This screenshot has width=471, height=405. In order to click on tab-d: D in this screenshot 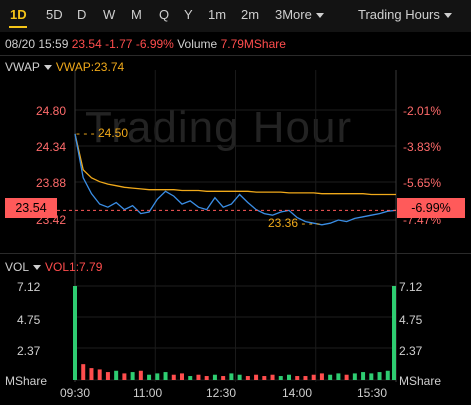, I will do `click(82, 14)`.